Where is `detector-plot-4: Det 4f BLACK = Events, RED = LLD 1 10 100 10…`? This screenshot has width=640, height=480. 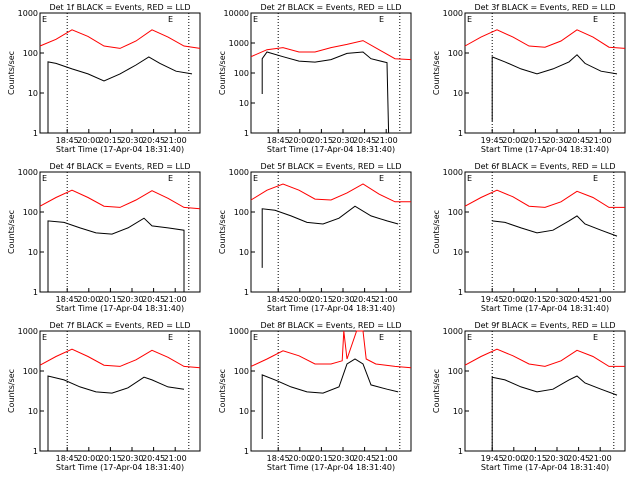 detector-plot-4: Det 4f BLACK = Events, RED = LLD 1 10 100 10… is located at coordinates (104, 237).